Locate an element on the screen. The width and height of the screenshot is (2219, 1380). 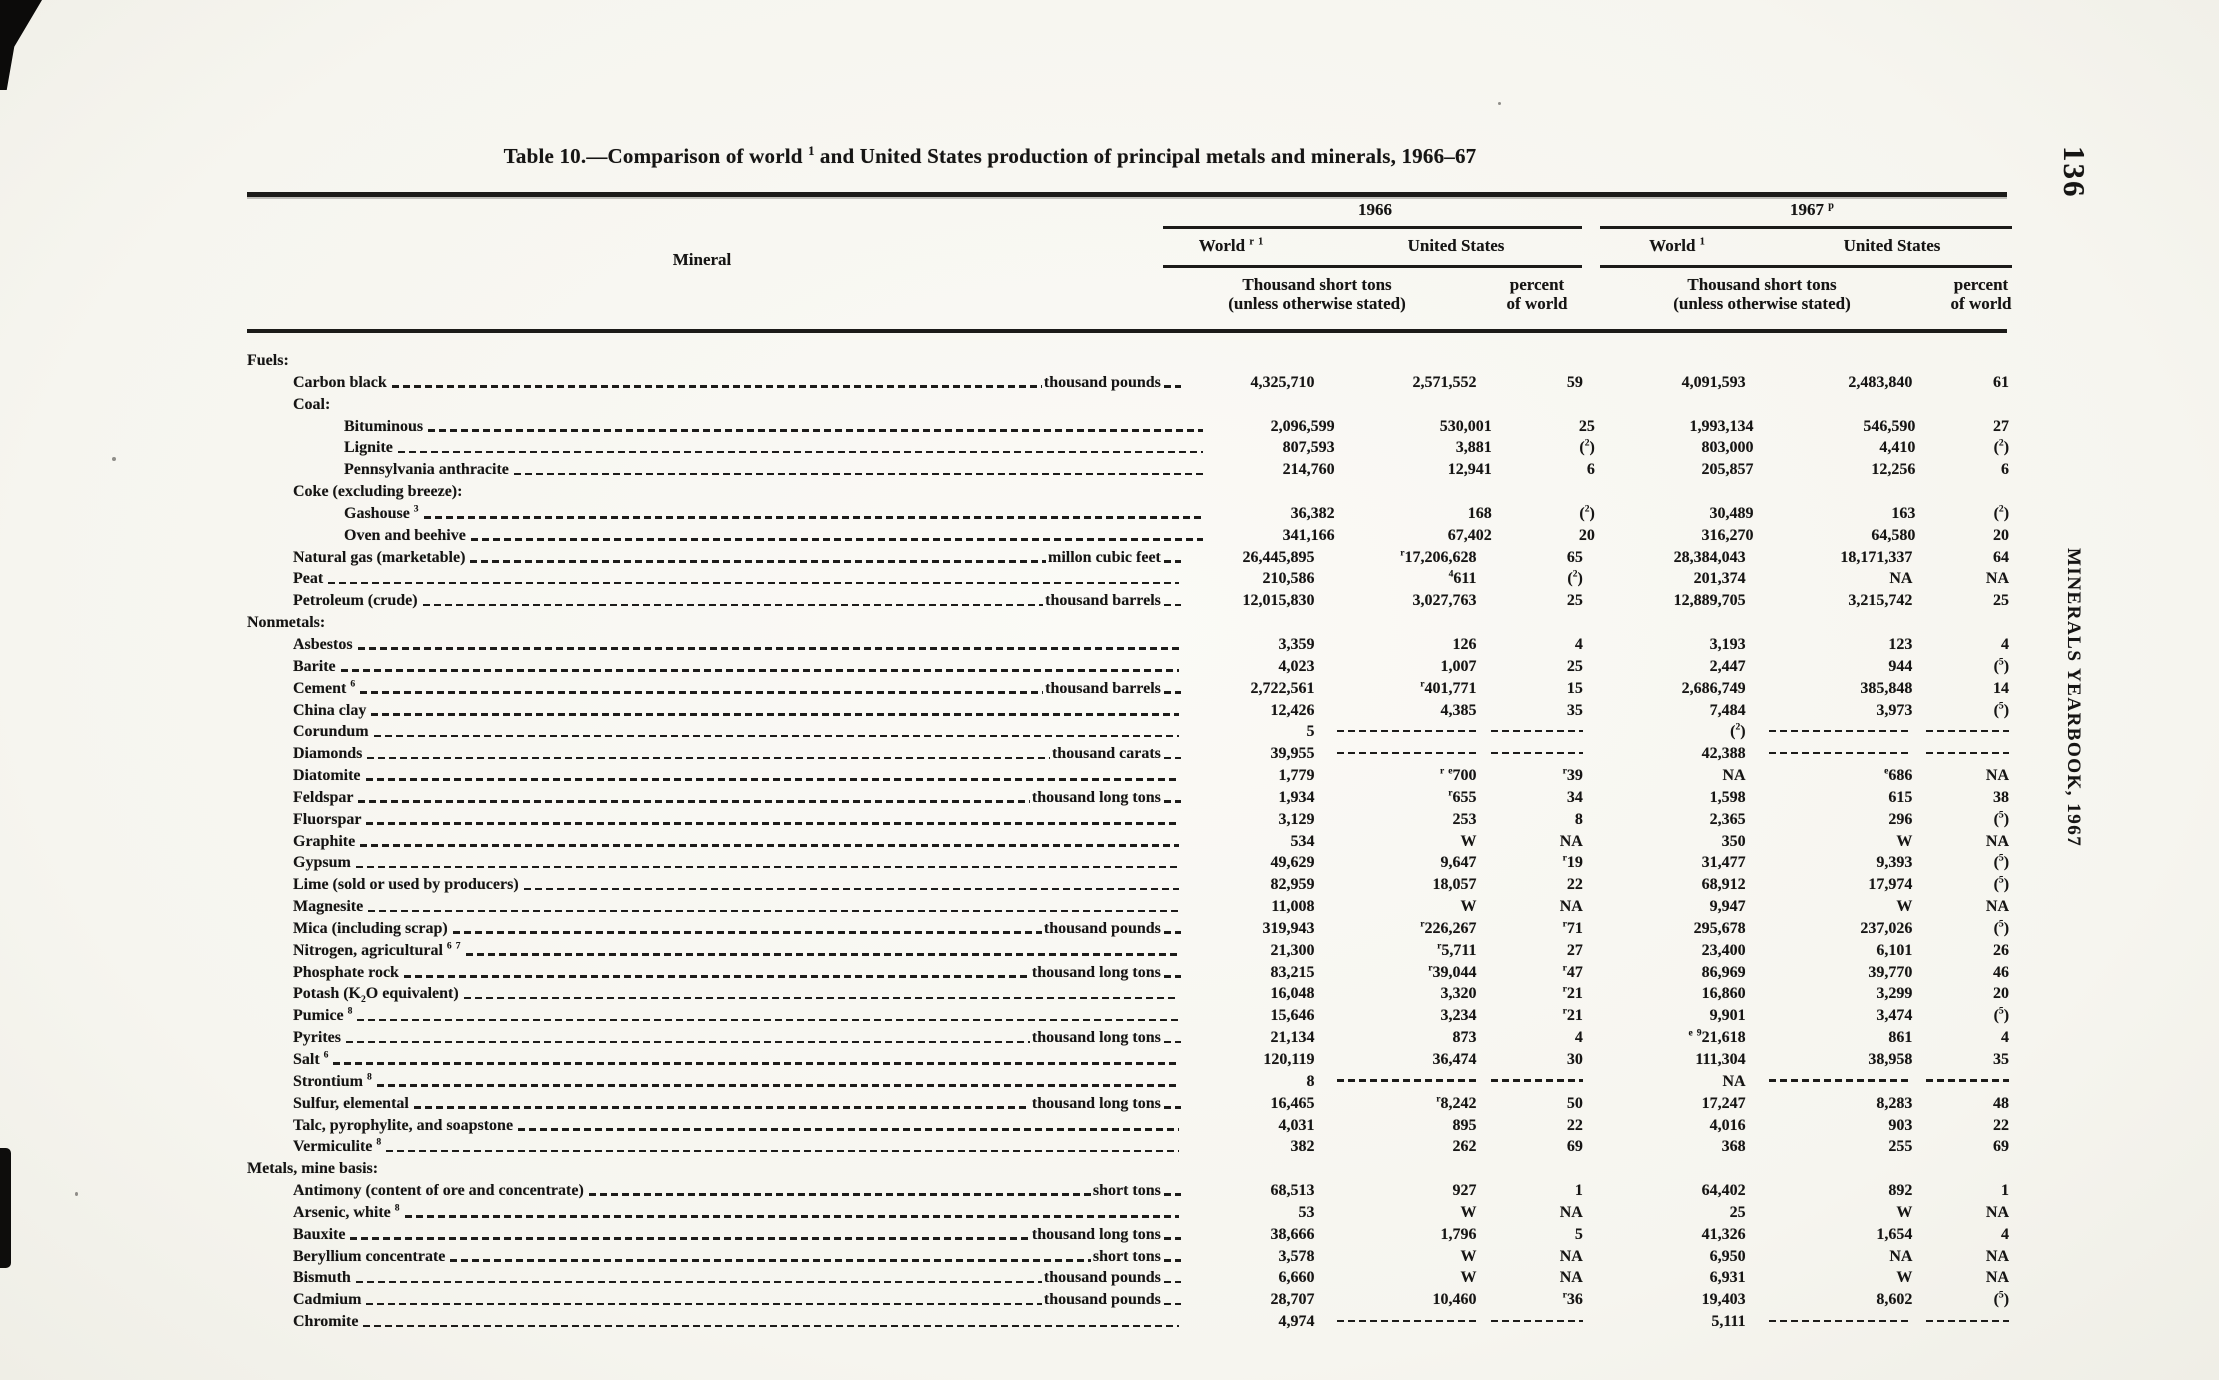
row-label-cell: Phosphate rock thousand long tons is located at coordinates (714, 973).